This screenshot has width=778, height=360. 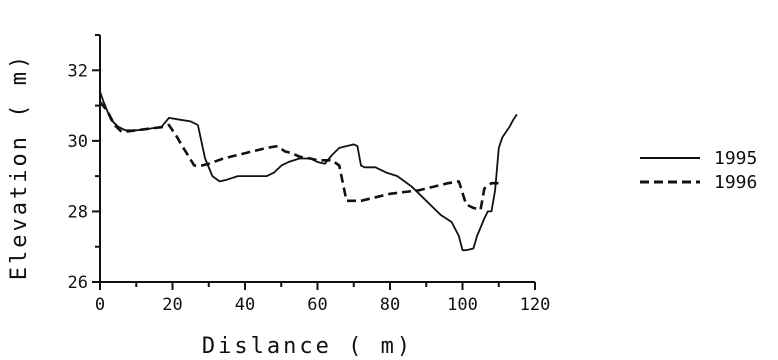 What do you see at coordinates (78, 283) in the screenshot?
I see `y-tick-label: 26` at bounding box center [78, 283].